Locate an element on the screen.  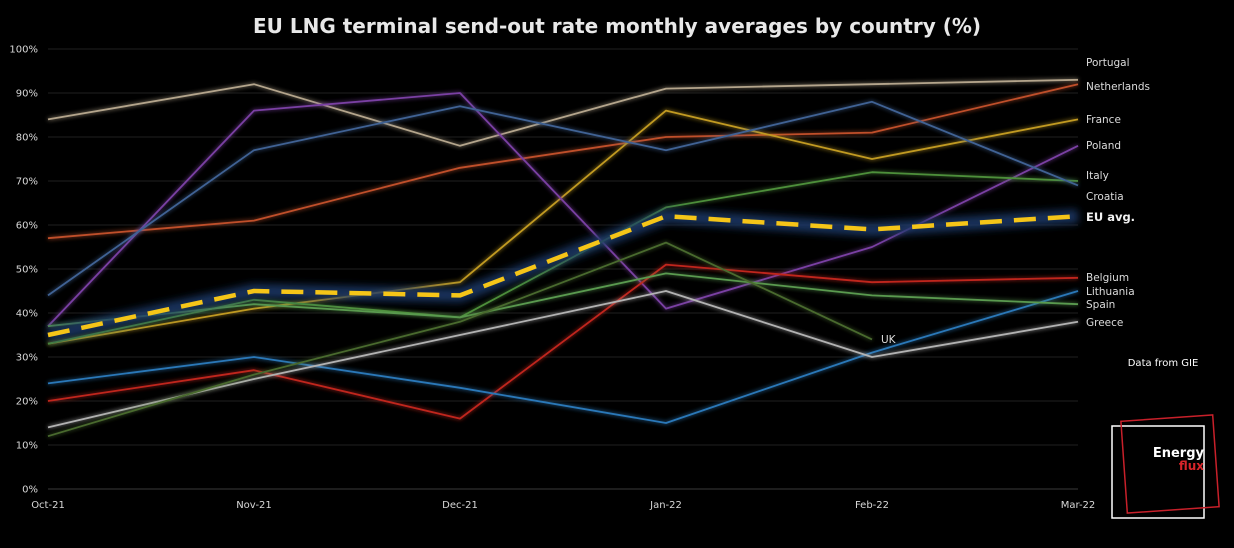
x-tick-label: Mar-22 is located at coordinates (1078, 505).